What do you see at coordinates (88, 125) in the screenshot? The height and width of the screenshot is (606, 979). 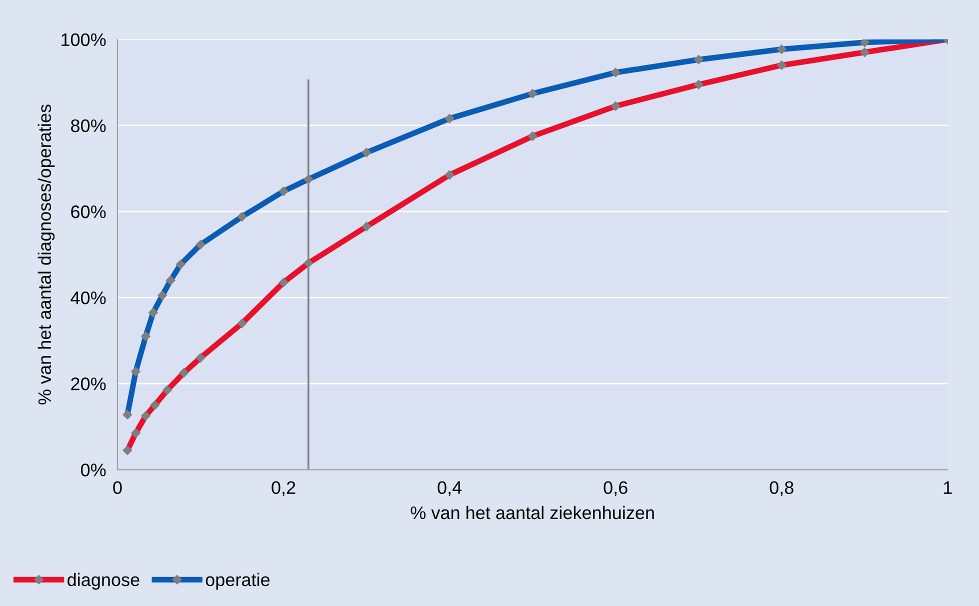 I see `y-tick-label: 80%` at bounding box center [88, 125].